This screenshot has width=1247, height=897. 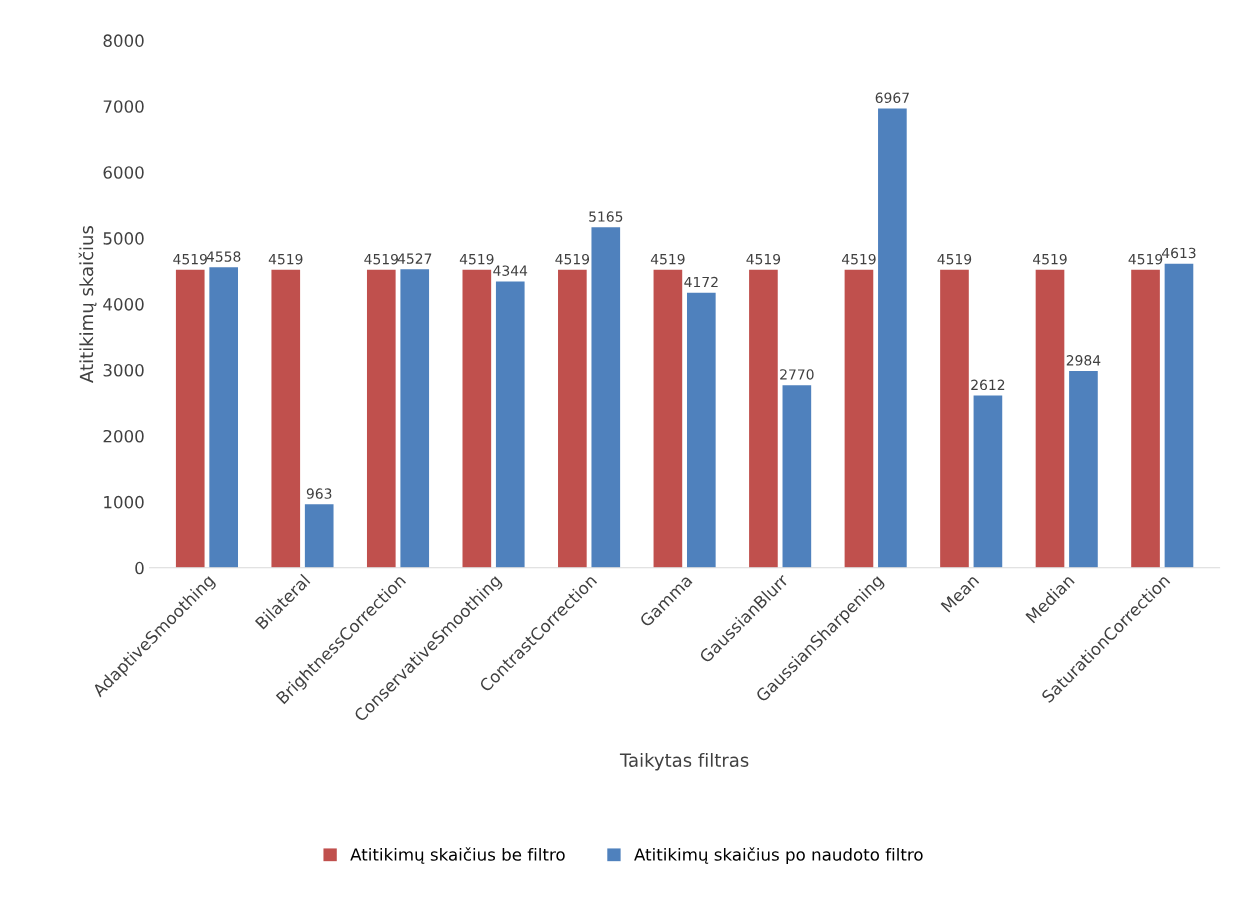 I want to click on data-label: 6967, so click(x=892, y=97).